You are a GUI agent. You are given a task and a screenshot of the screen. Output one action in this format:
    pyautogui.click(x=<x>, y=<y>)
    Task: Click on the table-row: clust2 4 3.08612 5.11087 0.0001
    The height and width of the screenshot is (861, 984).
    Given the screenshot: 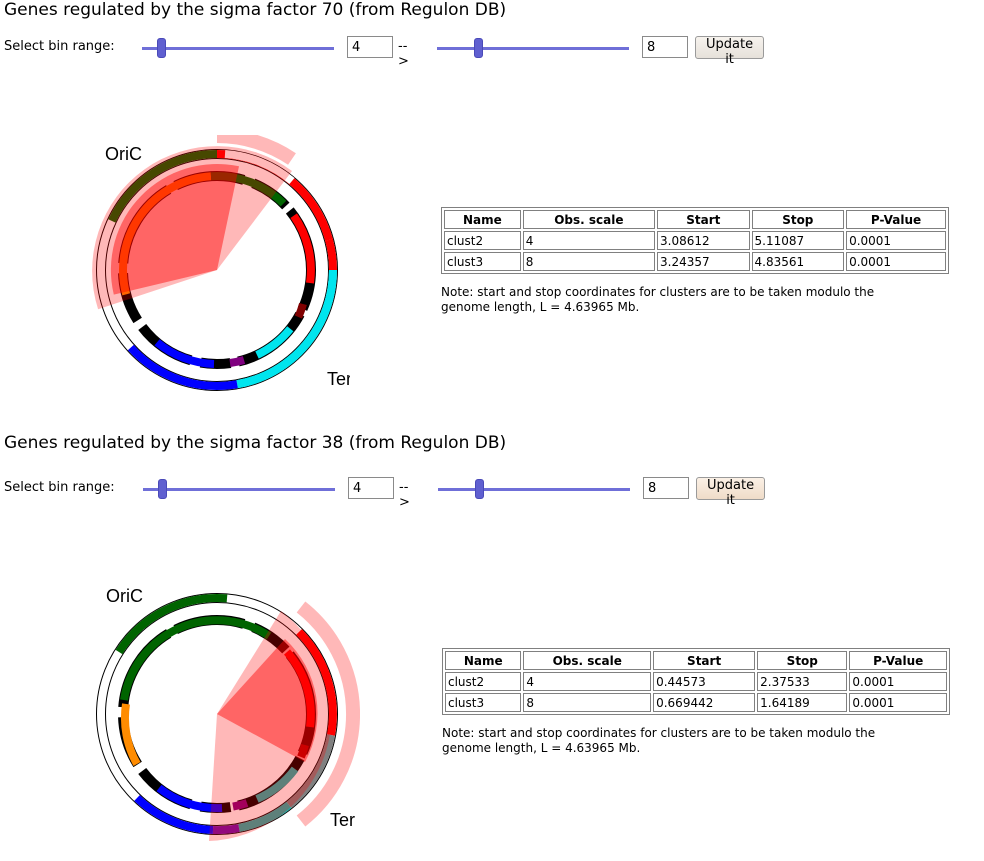 What is the action you would take?
    pyautogui.click(x=695, y=240)
    